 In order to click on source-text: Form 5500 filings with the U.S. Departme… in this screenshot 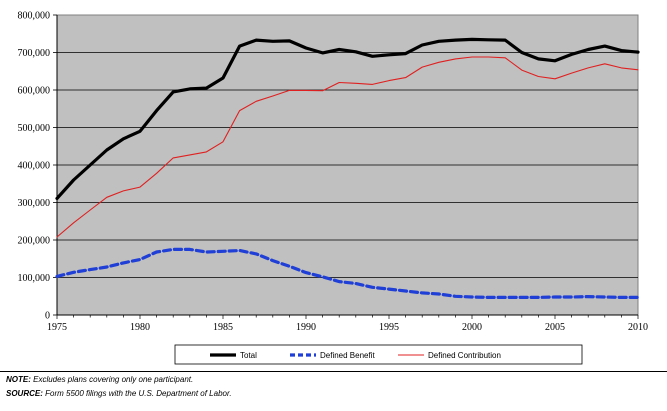, I will do `click(137, 393)`.